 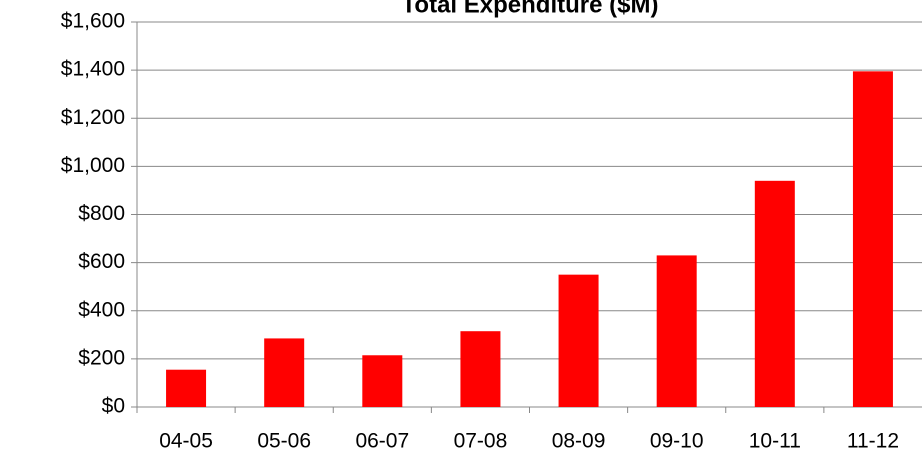 What do you see at coordinates (481, 441) in the screenshot?
I see `x-tick-label: 07-08` at bounding box center [481, 441].